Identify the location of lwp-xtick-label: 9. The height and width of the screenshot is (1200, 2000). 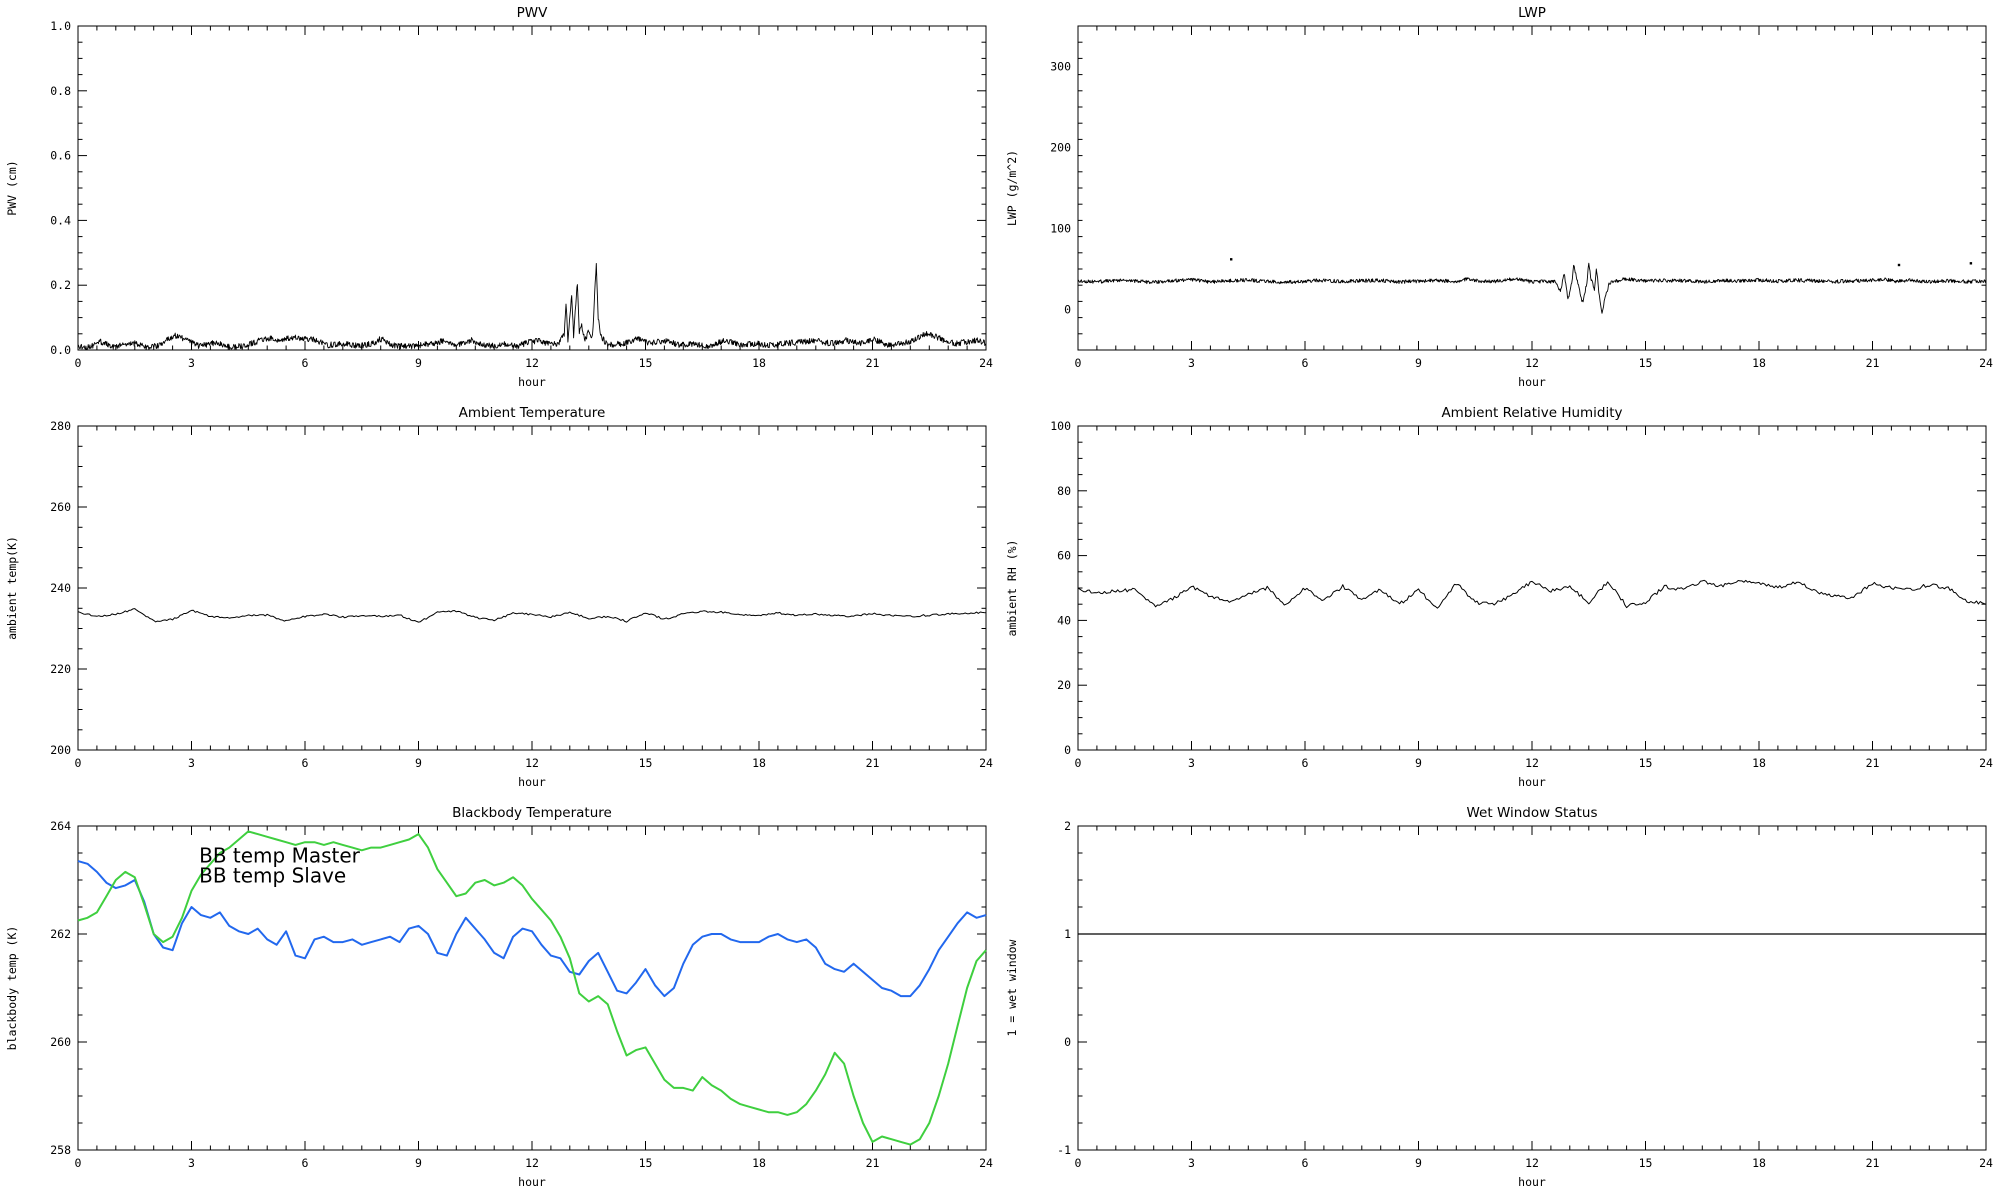
(1418, 363).